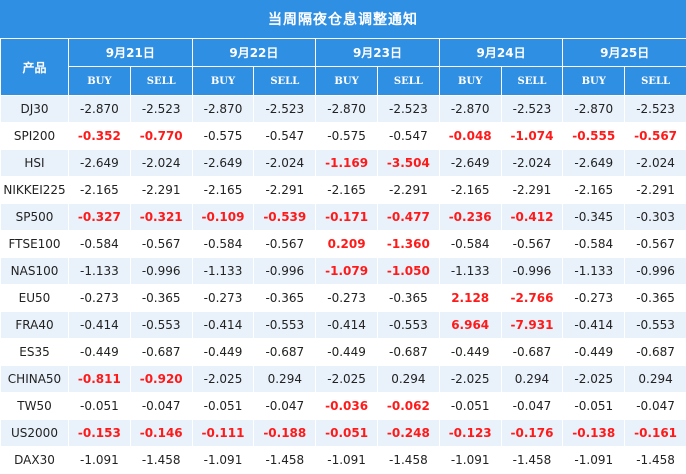  Describe the element at coordinates (285, 433) in the screenshot. I see `sell-value-cell: -0.188` at that location.